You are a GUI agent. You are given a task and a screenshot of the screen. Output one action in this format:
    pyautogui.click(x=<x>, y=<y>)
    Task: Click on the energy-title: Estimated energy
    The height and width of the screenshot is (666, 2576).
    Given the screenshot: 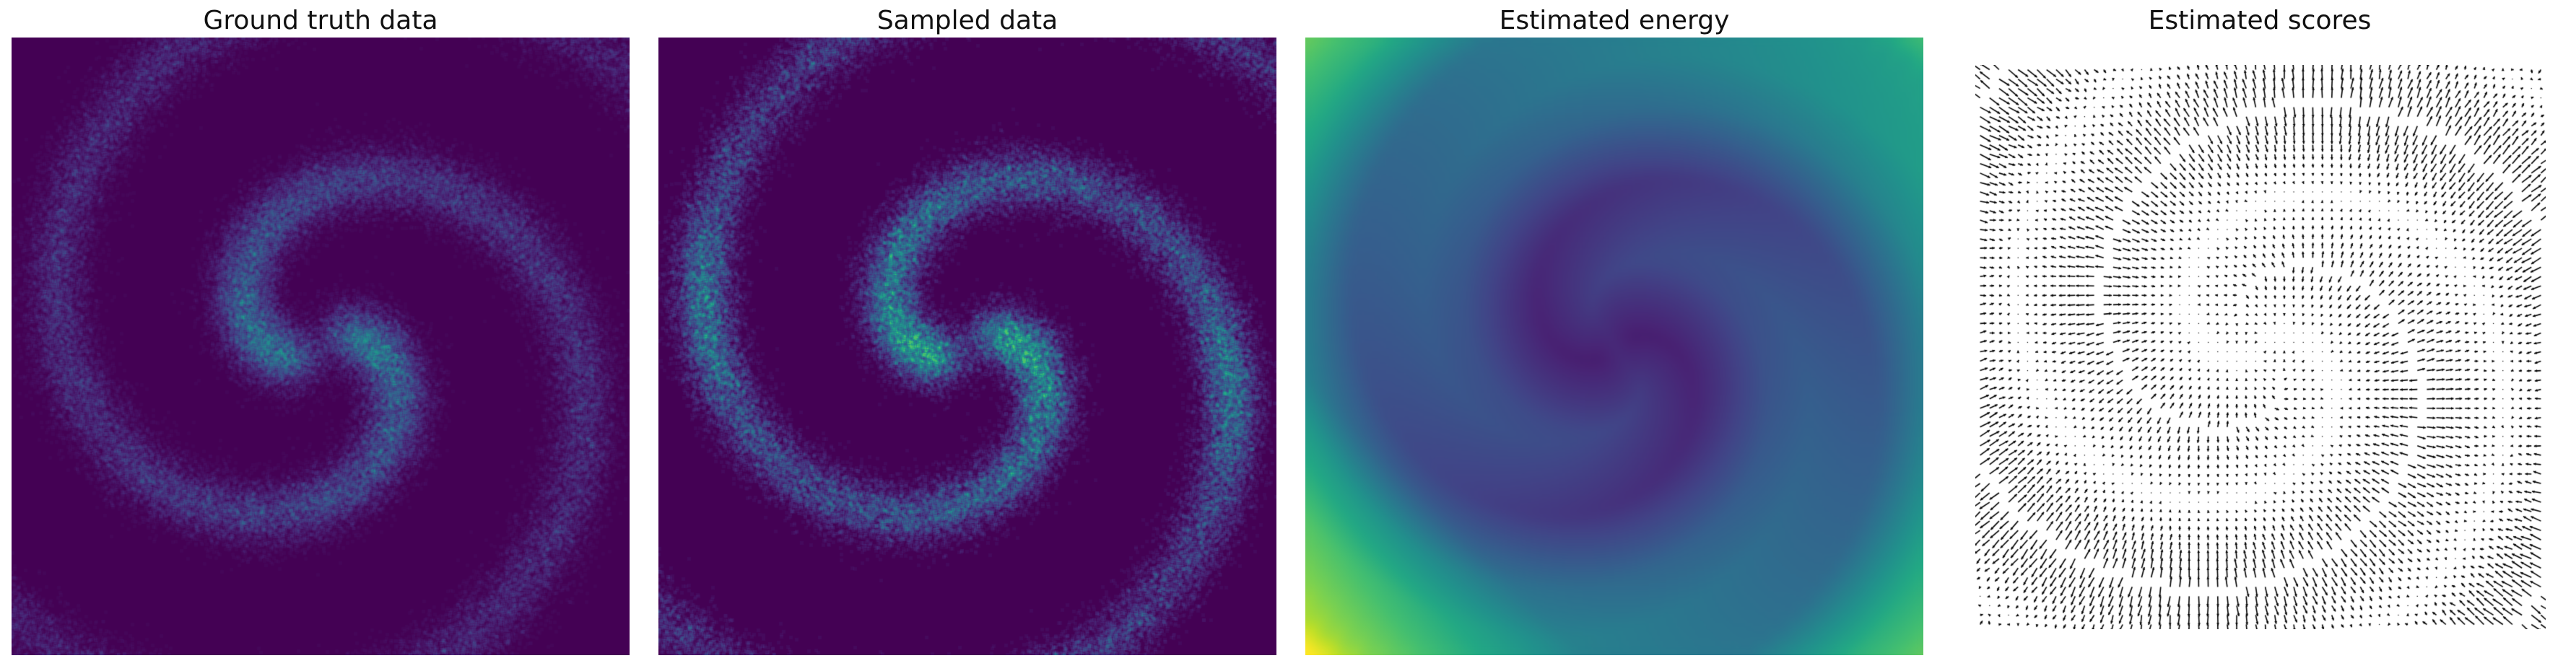 What is the action you would take?
    pyautogui.click(x=1614, y=20)
    